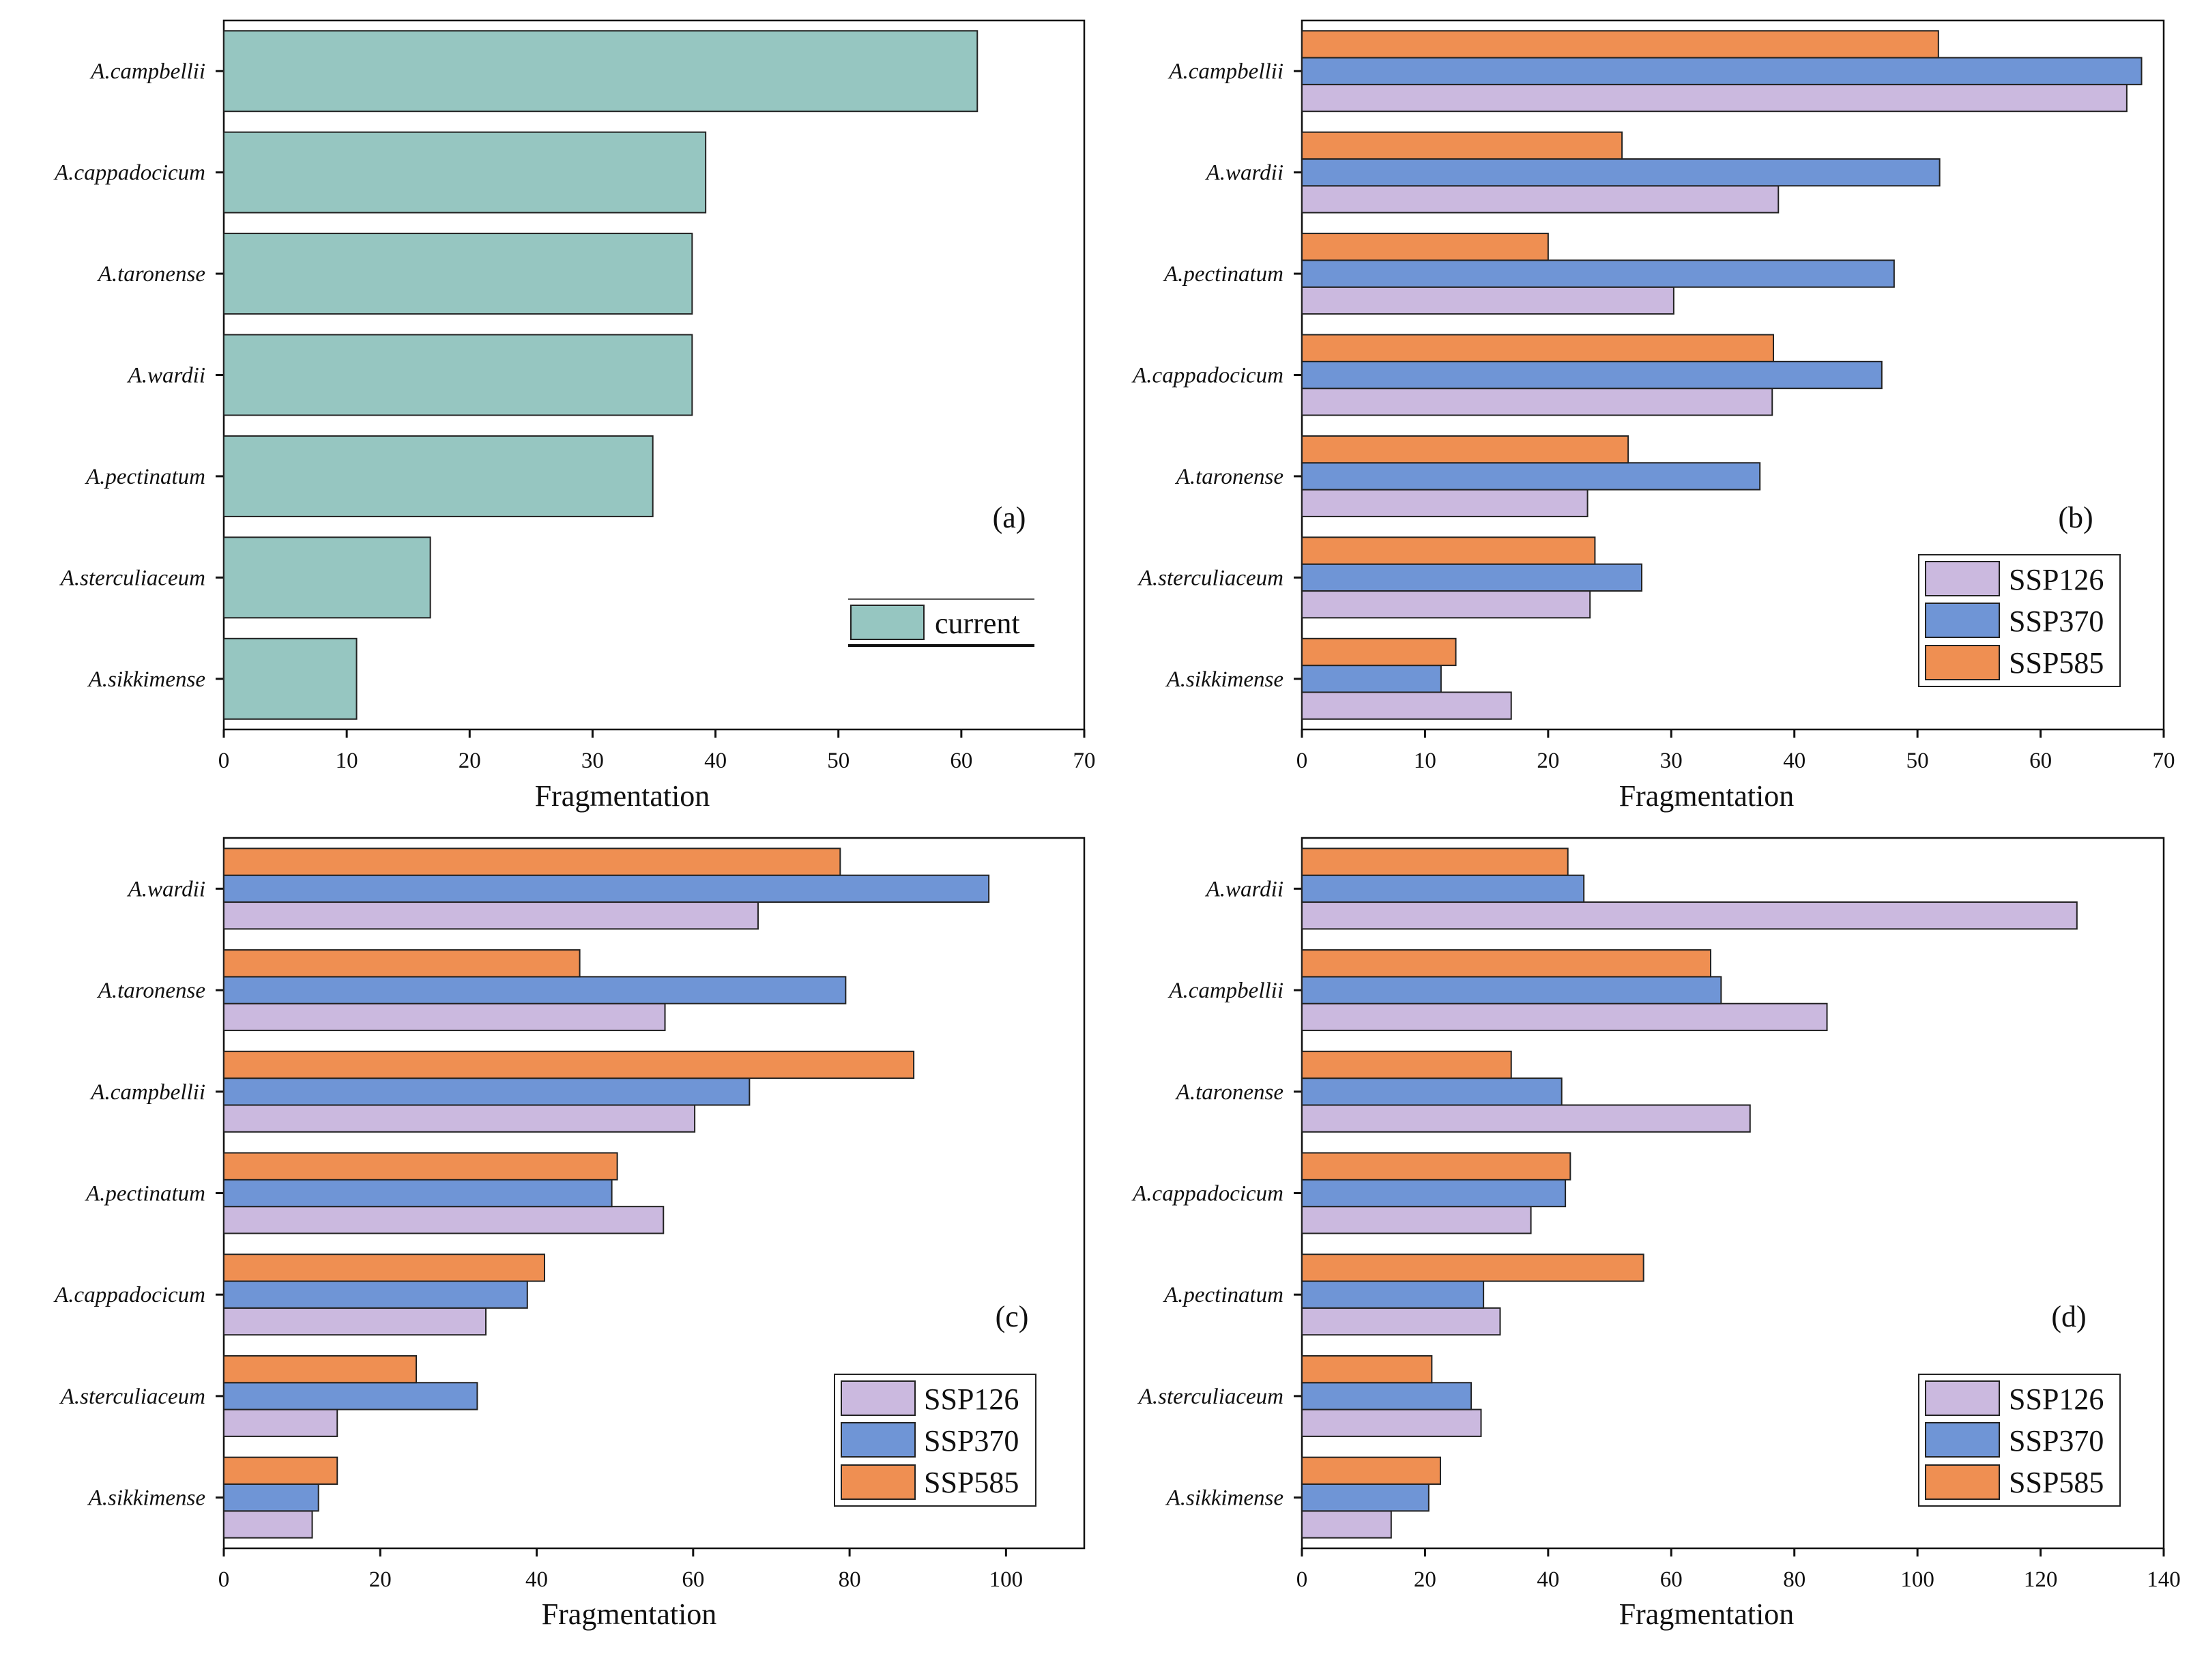  Describe the element at coordinates (1736, 751) in the screenshot. I see `panel-b-x-axis: 0 10 20 30 40 50 60 70` at that location.